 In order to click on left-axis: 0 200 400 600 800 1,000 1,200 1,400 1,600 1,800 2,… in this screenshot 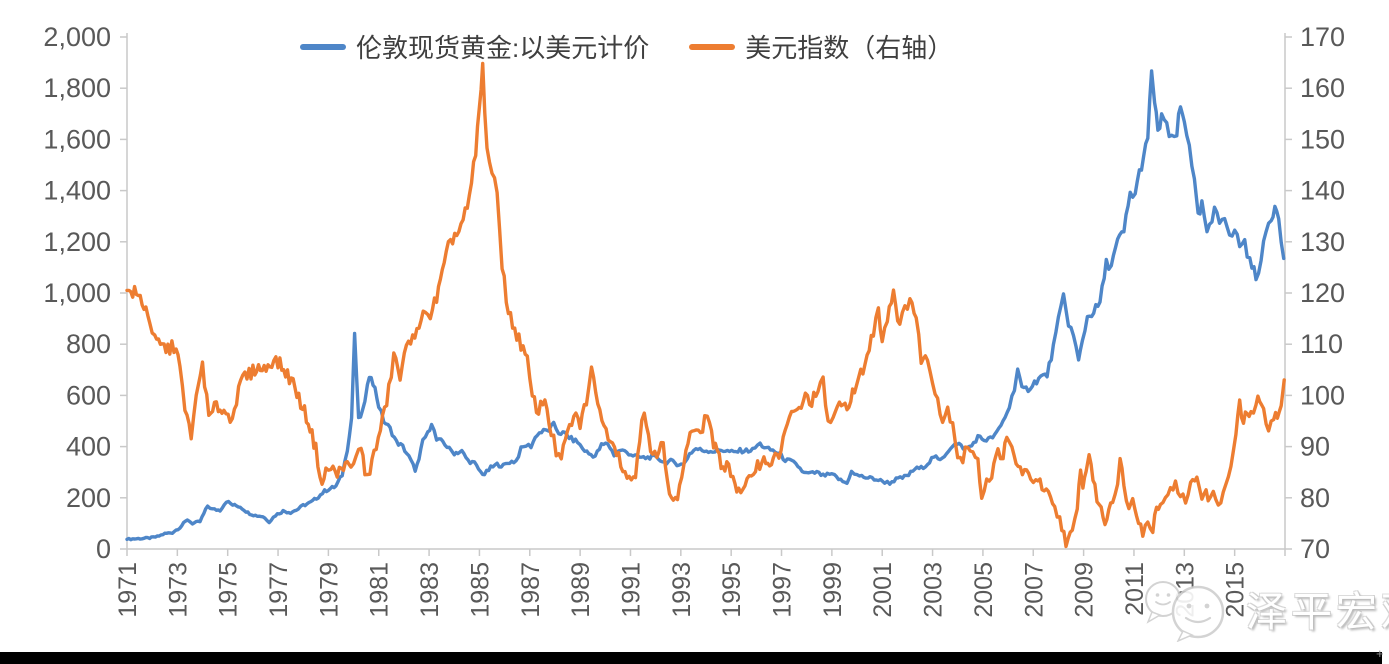, I will do `click(85, 293)`.